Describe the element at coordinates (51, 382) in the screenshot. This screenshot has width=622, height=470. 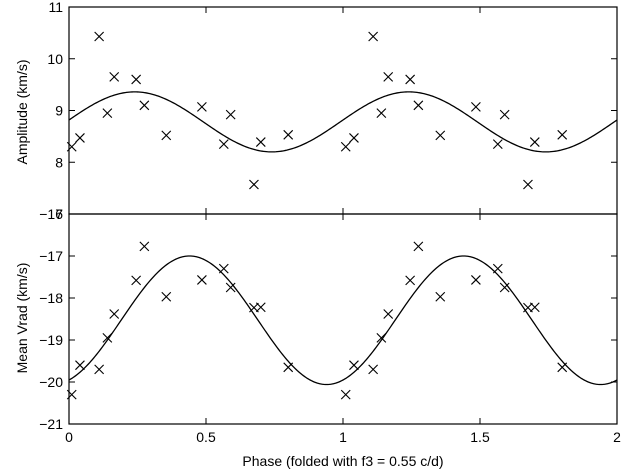
I see `mean-vrad-y-tick-label: −20` at that location.